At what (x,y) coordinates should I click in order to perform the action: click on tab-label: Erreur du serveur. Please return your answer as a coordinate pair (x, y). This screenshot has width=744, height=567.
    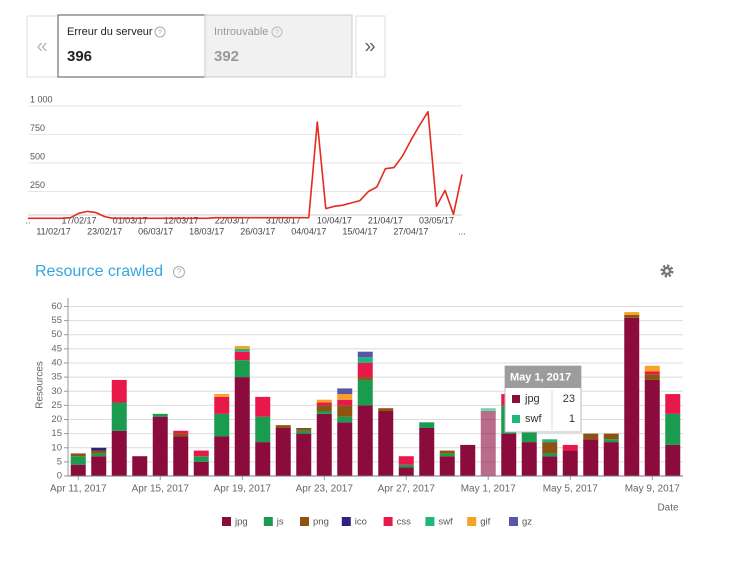
    Looking at the image, I should click on (110, 32).